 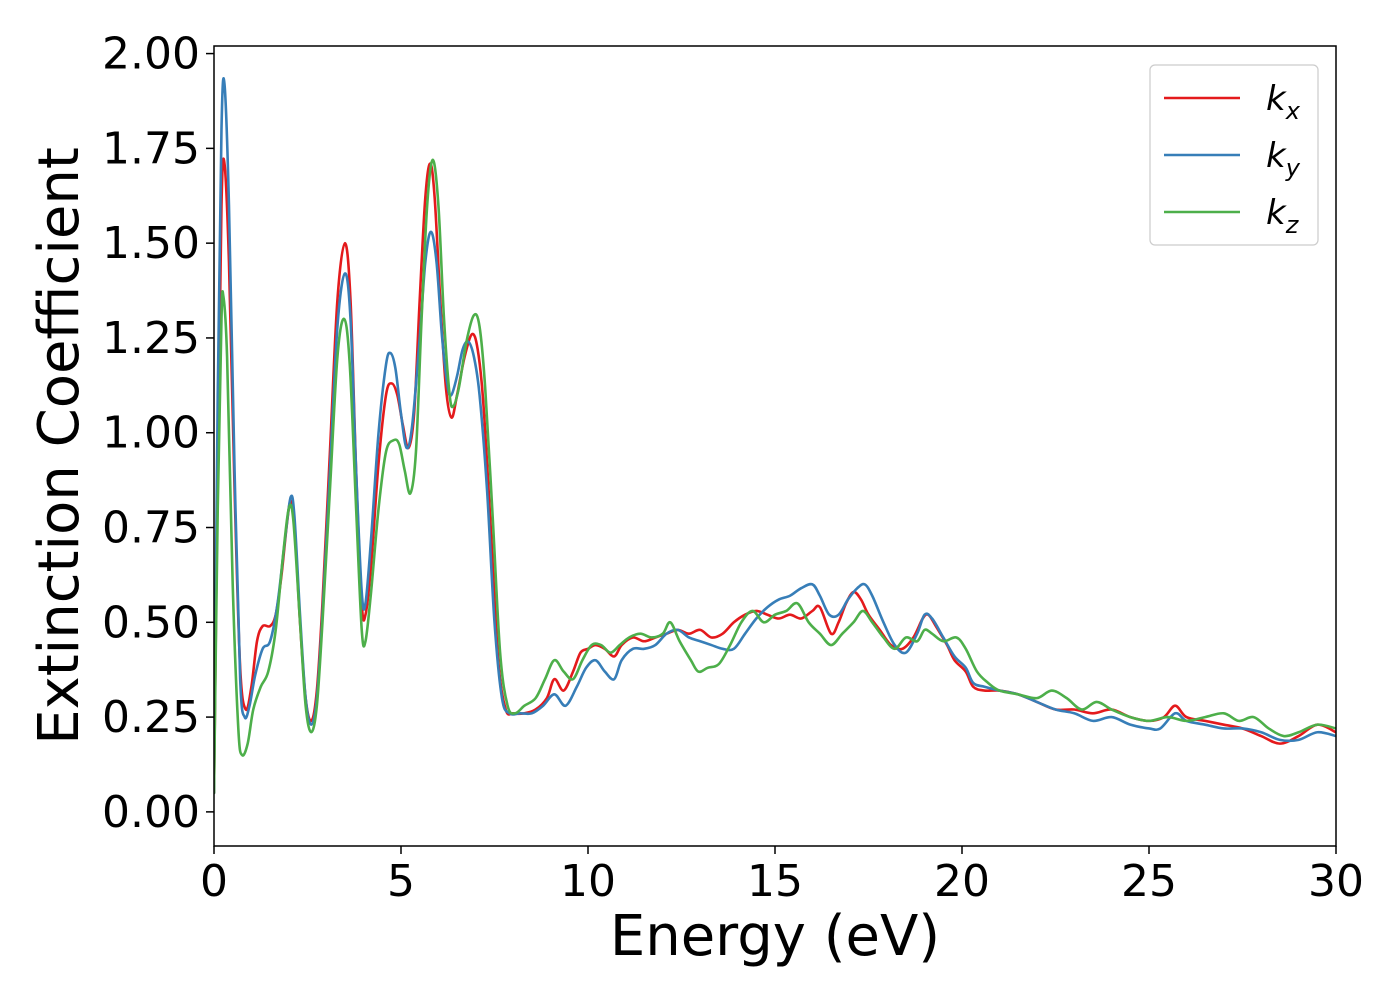 What do you see at coordinates (775, 881) in the screenshot?
I see `x-tick-label: 15` at bounding box center [775, 881].